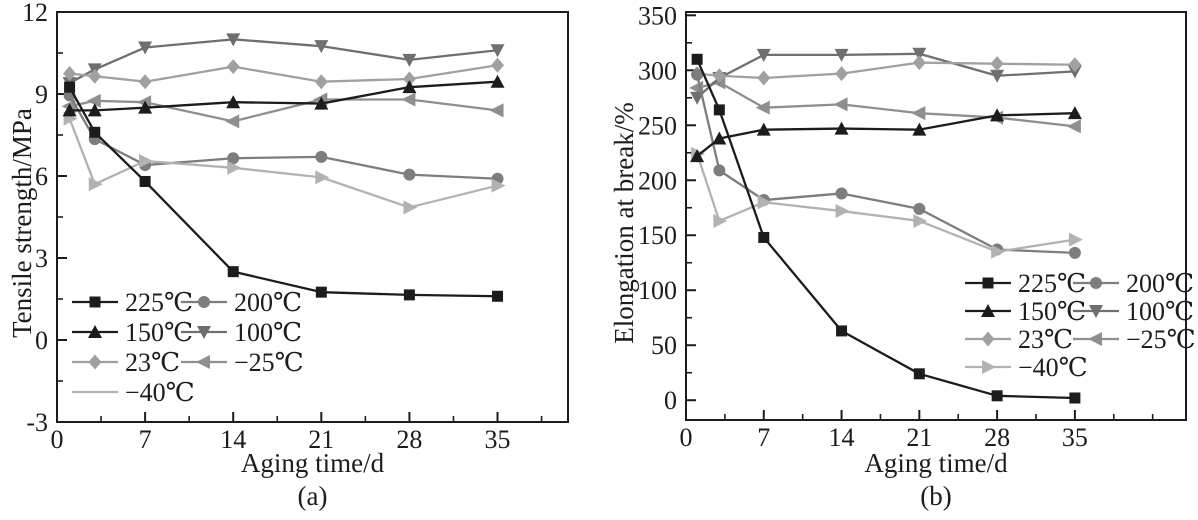  Describe the element at coordinates (41, 176) in the screenshot. I see `y-tick-label: 6` at that location.